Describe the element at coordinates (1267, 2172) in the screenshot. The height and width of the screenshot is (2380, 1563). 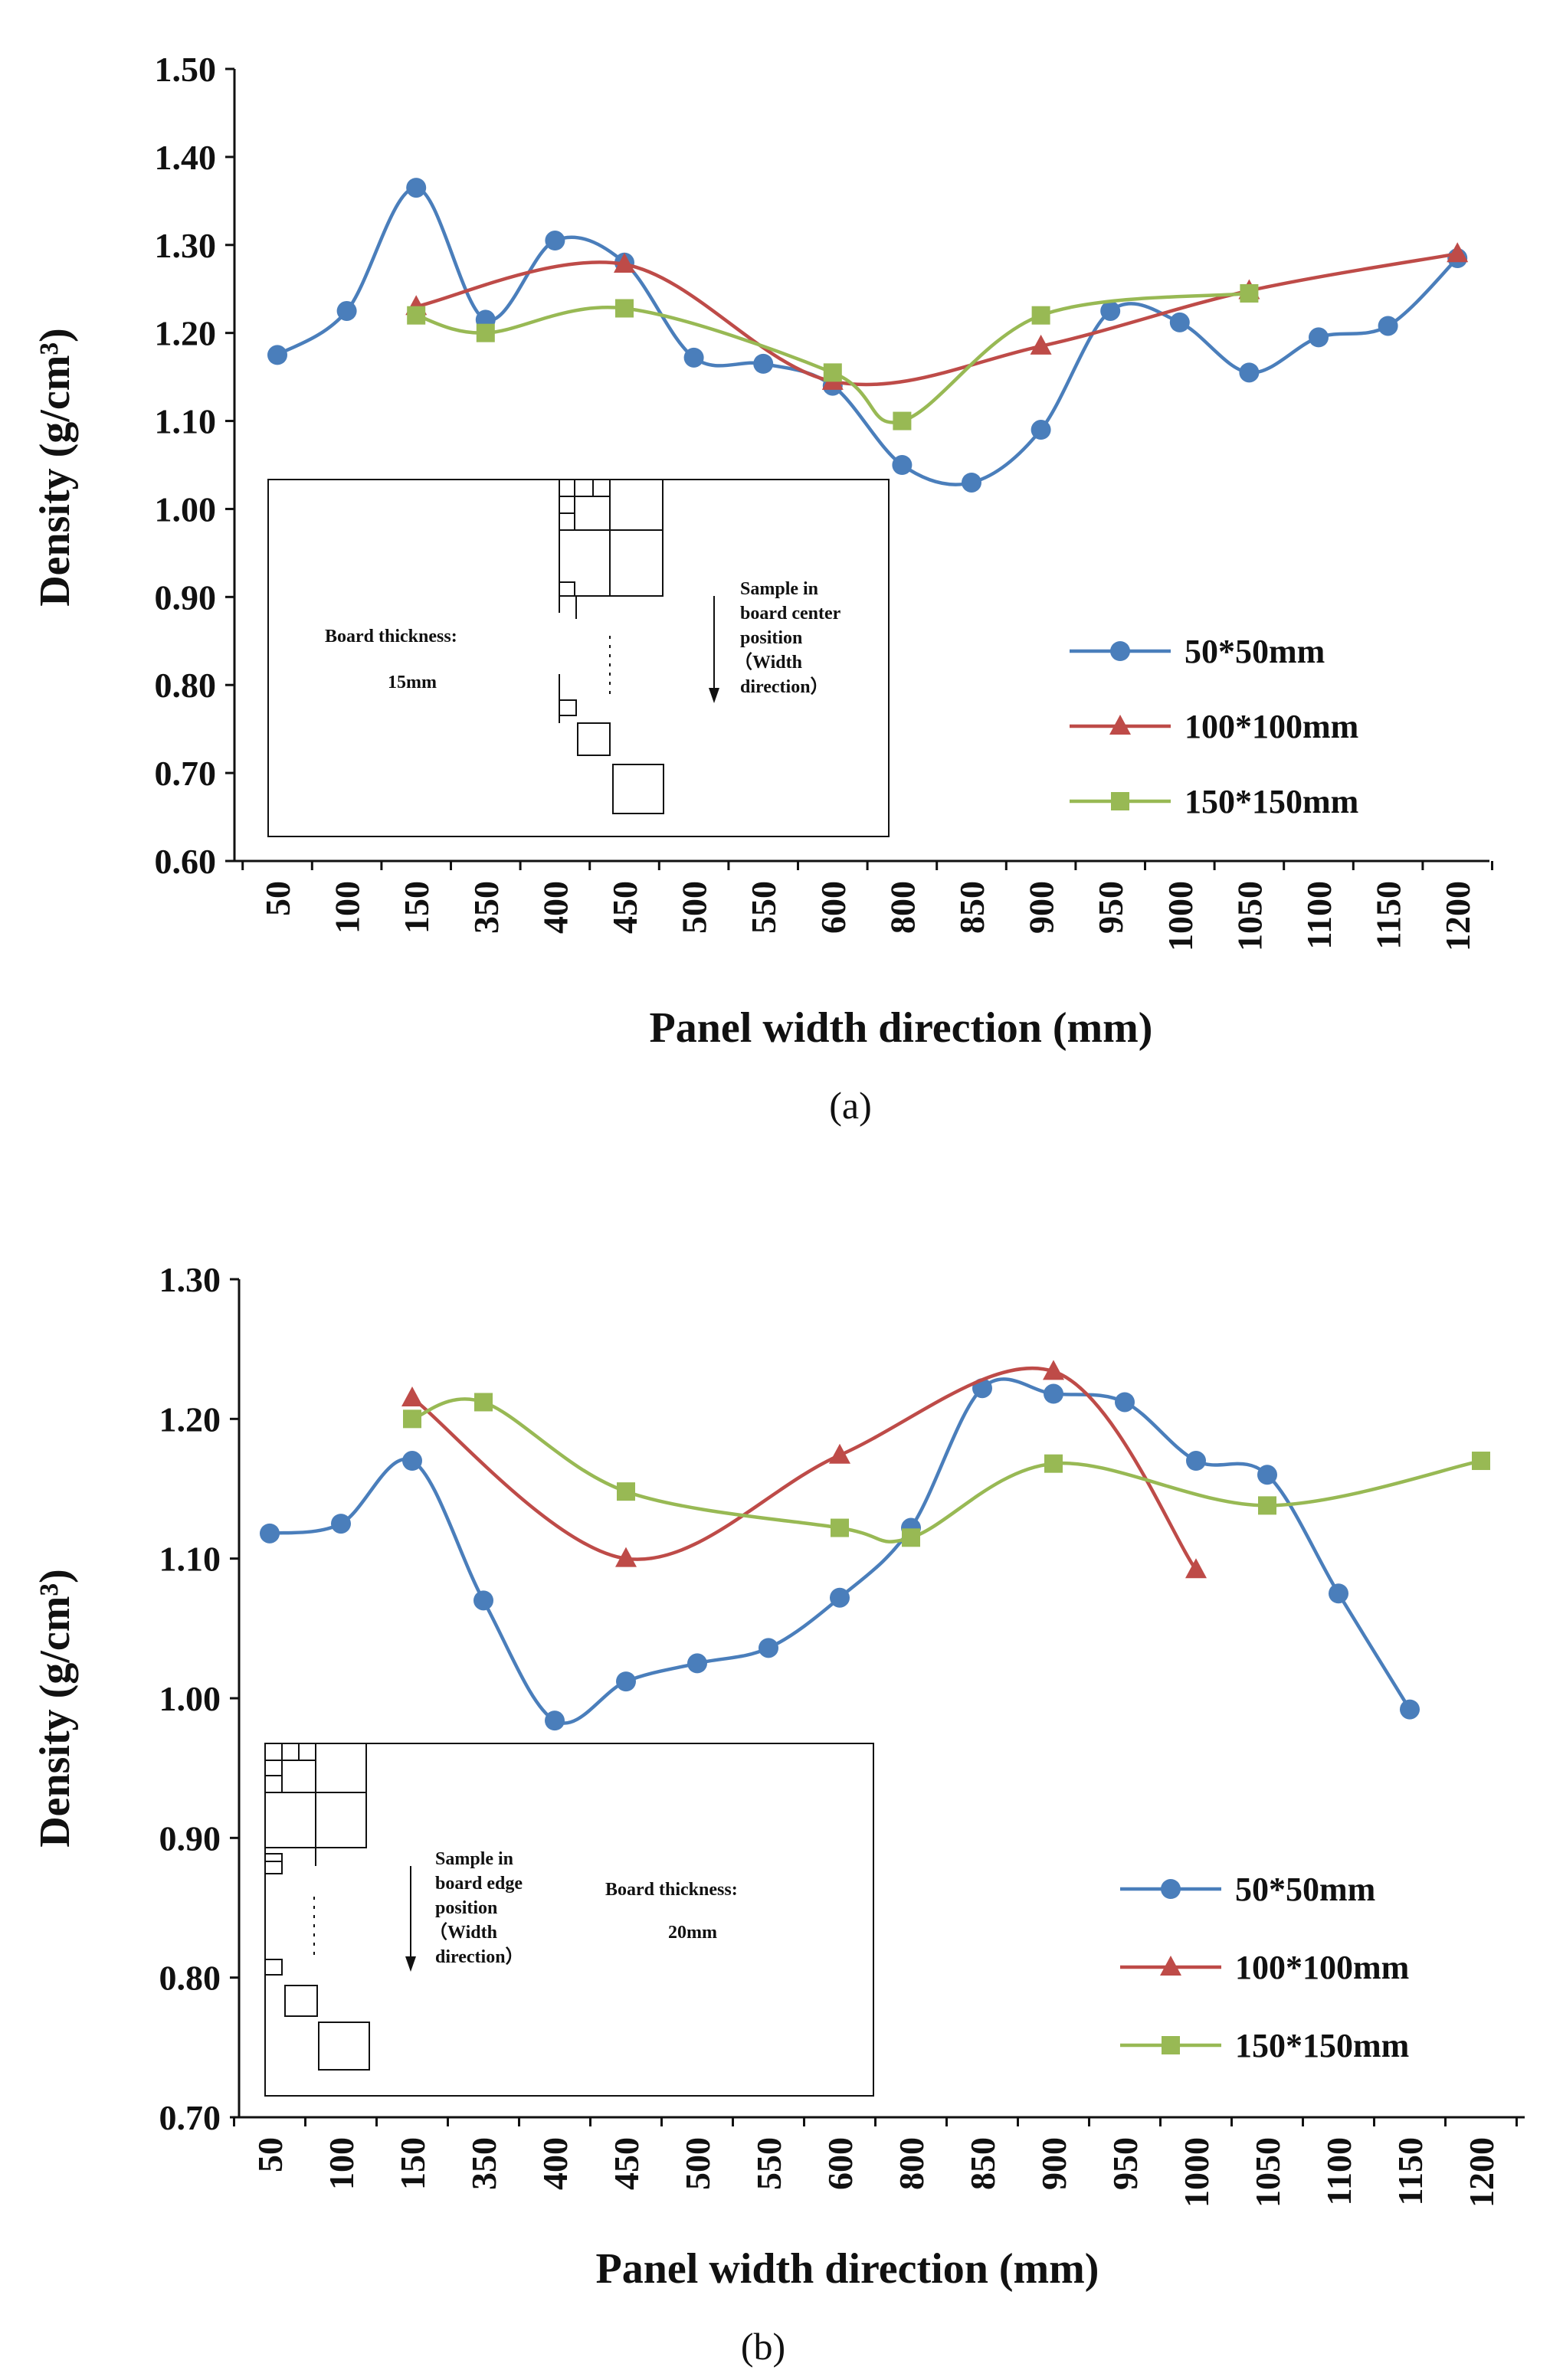
I see `x-tick-label: 1050` at that location.